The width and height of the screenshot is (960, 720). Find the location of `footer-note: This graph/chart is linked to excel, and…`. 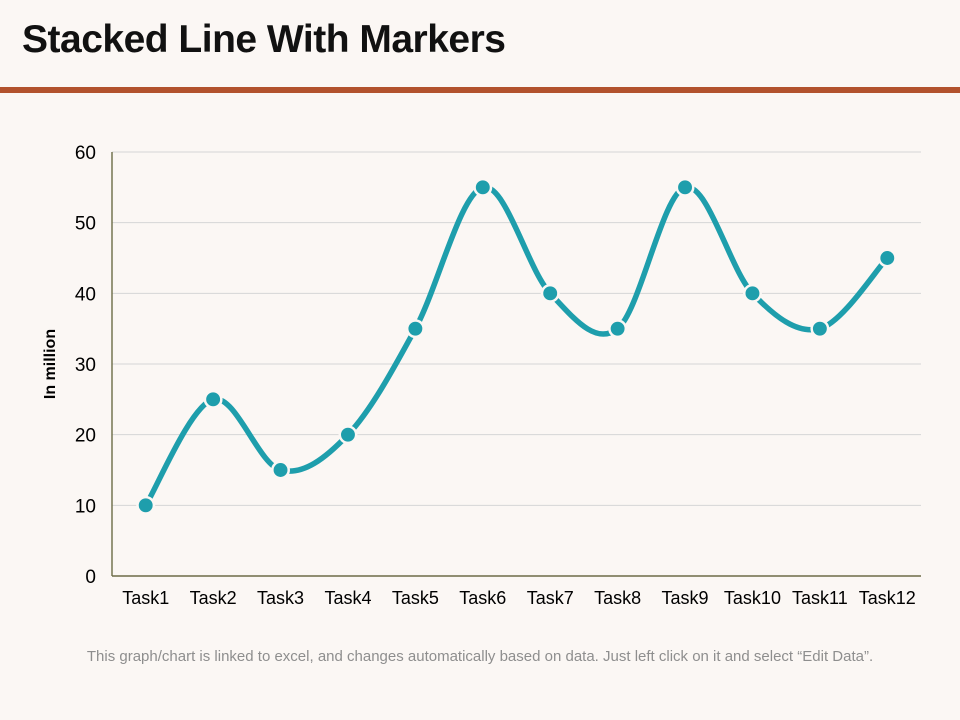

footer-note: This graph/chart is linked to excel, and… is located at coordinates (480, 656).